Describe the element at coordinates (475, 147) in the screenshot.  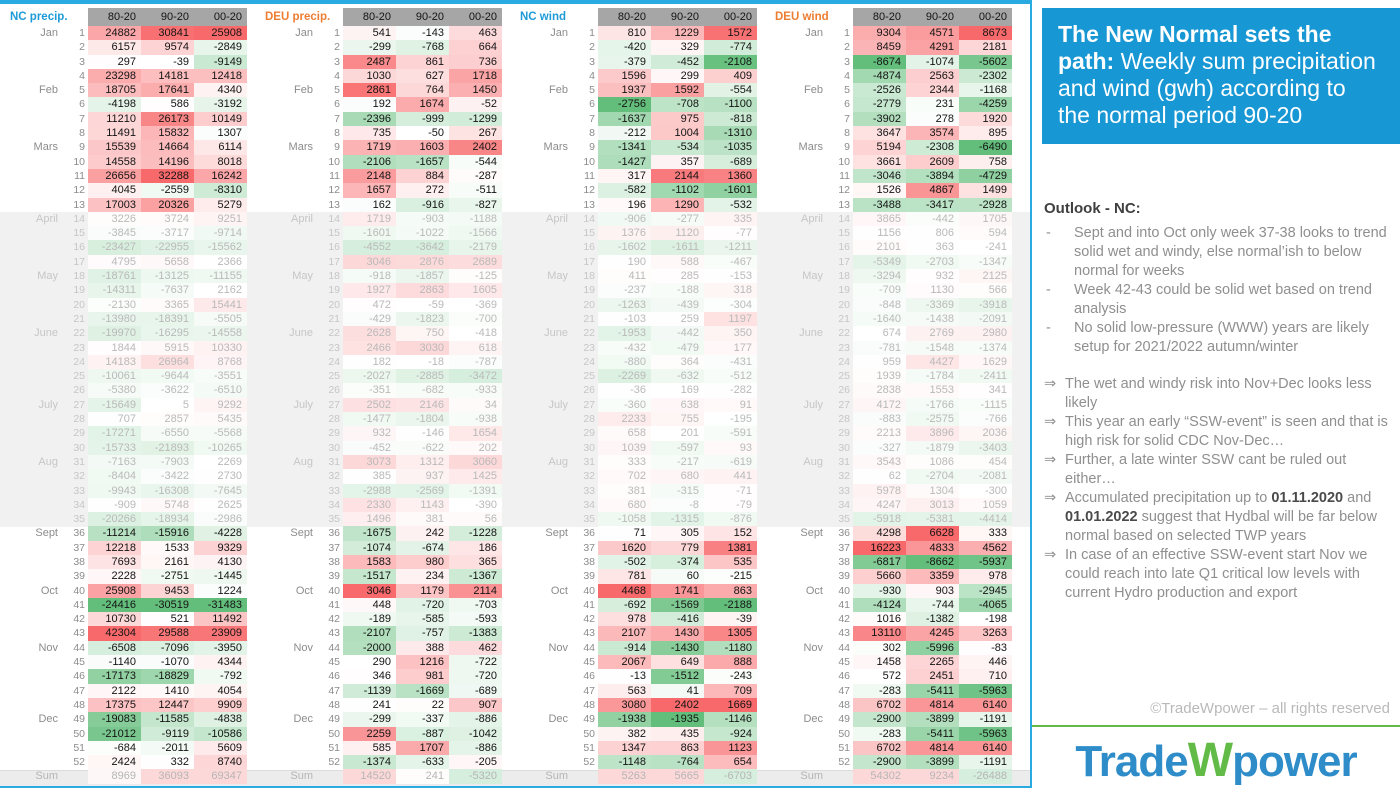
I see `value-cell: 2402` at that location.